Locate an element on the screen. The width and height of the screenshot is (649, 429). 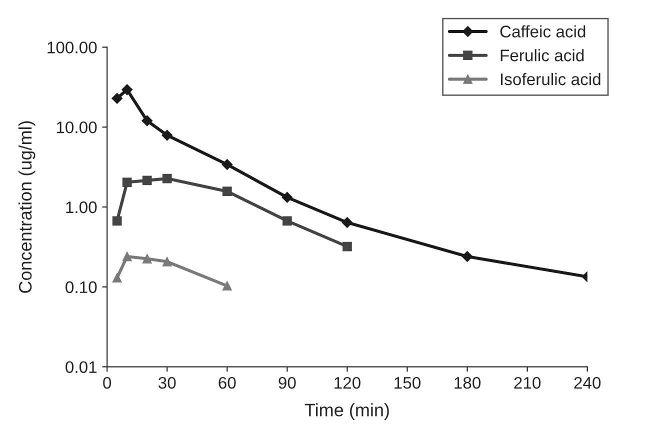
legend-label: Ferulic acid is located at coordinates (542, 55).